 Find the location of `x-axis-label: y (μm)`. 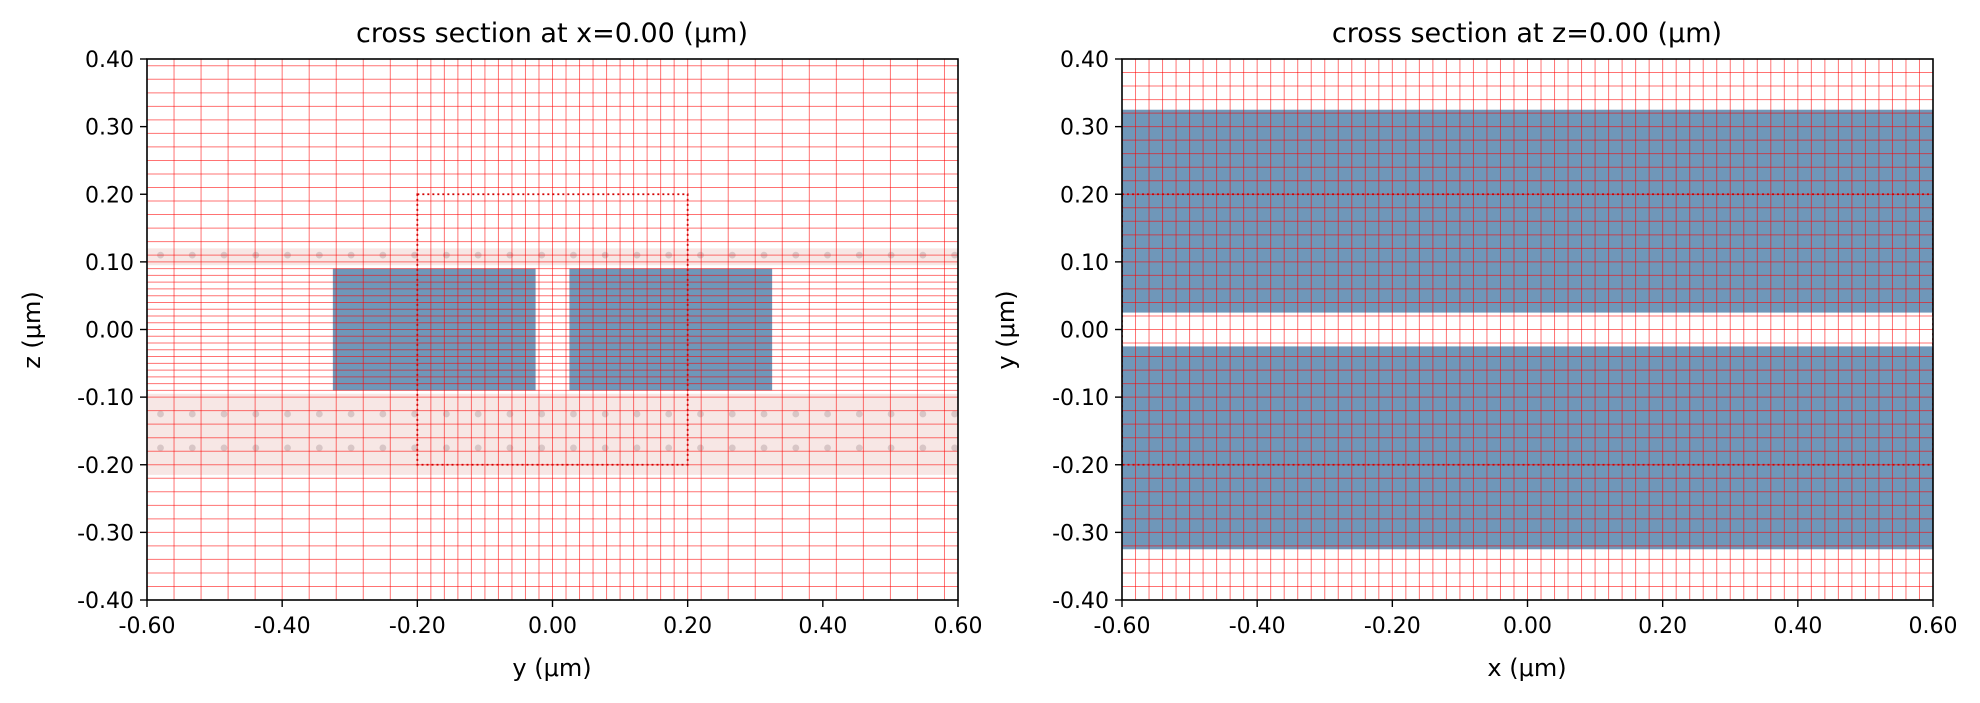

x-axis-label: y (μm) is located at coordinates (551, 668).